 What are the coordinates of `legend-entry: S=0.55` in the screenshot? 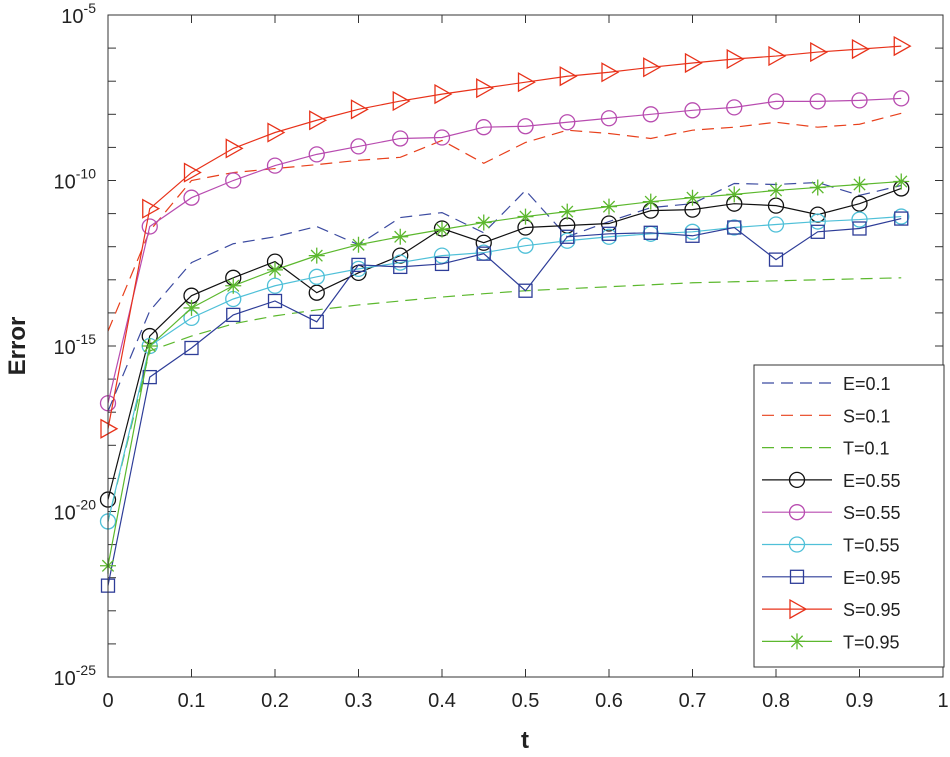 It's located at (831, 513).